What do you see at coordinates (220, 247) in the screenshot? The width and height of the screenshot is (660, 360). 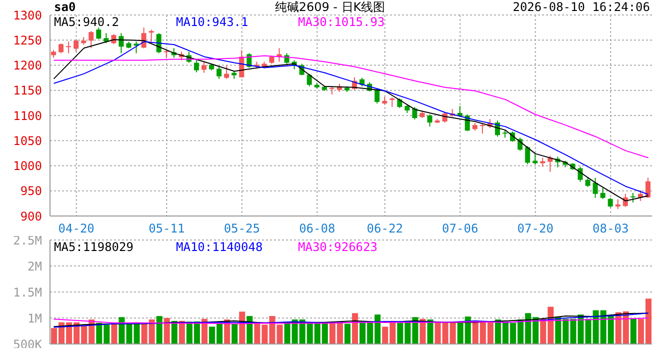 I see `text: MA10:1140048` at bounding box center [220, 247].